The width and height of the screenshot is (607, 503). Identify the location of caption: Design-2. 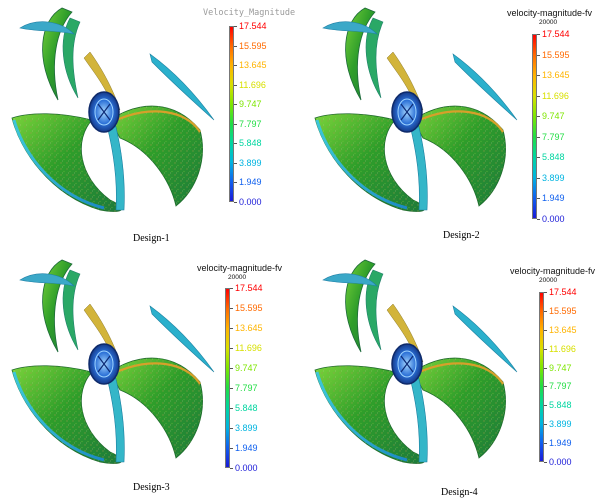
(461, 235).